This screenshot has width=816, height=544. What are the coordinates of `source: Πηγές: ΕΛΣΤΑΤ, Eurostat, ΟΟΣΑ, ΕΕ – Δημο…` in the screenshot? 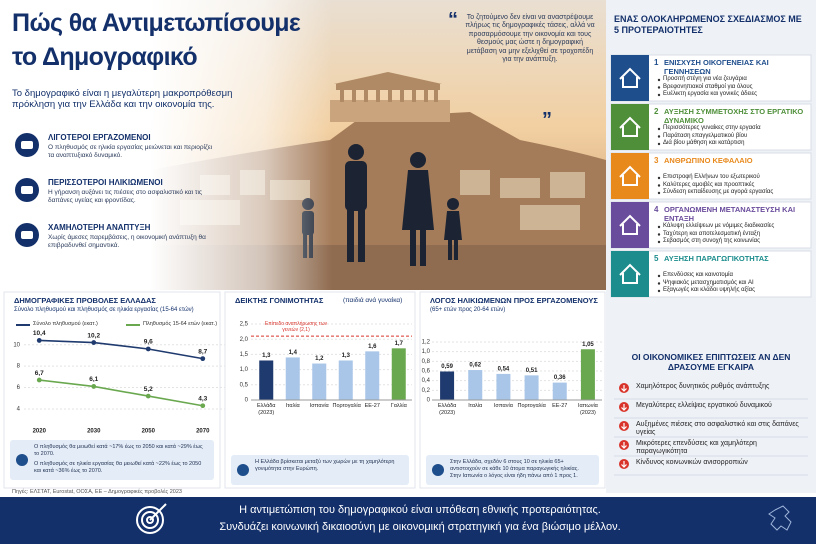 It's located at (97, 492).